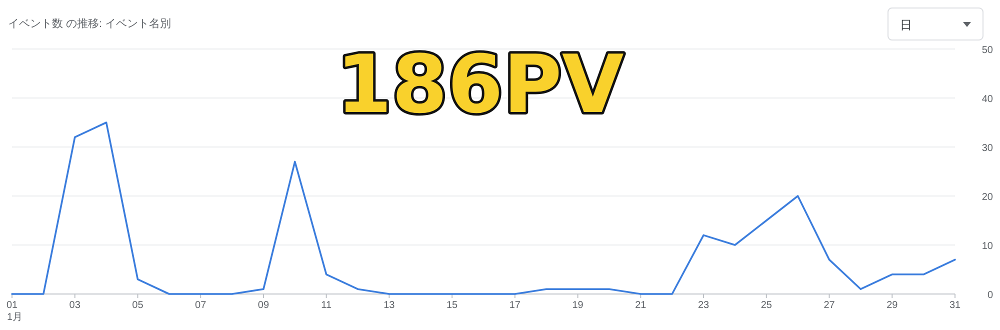 This screenshot has width=1000, height=330. What do you see at coordinates (75, 305) in the screenshot?
I see `x-tick-label: 03` at bounding box center [75, 305].